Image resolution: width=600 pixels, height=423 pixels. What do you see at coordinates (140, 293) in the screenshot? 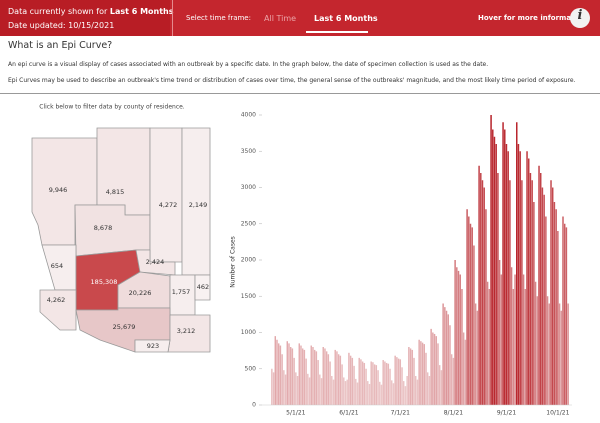
I see `county-label: 20,226` at bounding box center [140, 293].